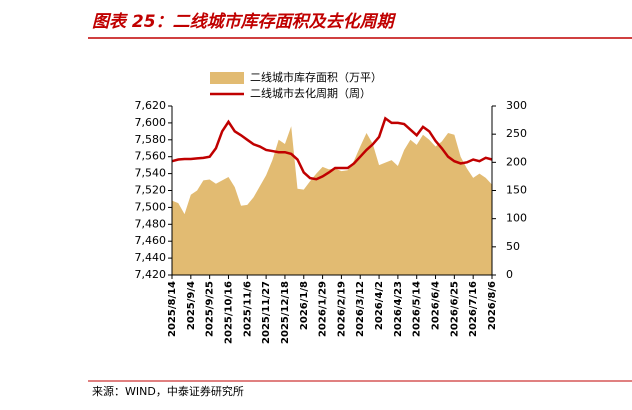  Describe the element at coordinates (516, 105) in the screenshot. I see `y2-tick-label: 300` at that location.